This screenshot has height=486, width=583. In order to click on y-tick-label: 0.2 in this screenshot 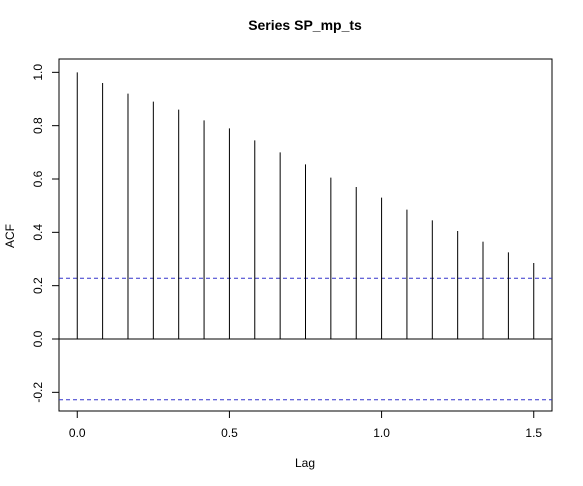, I will do `click(38, 285)`.